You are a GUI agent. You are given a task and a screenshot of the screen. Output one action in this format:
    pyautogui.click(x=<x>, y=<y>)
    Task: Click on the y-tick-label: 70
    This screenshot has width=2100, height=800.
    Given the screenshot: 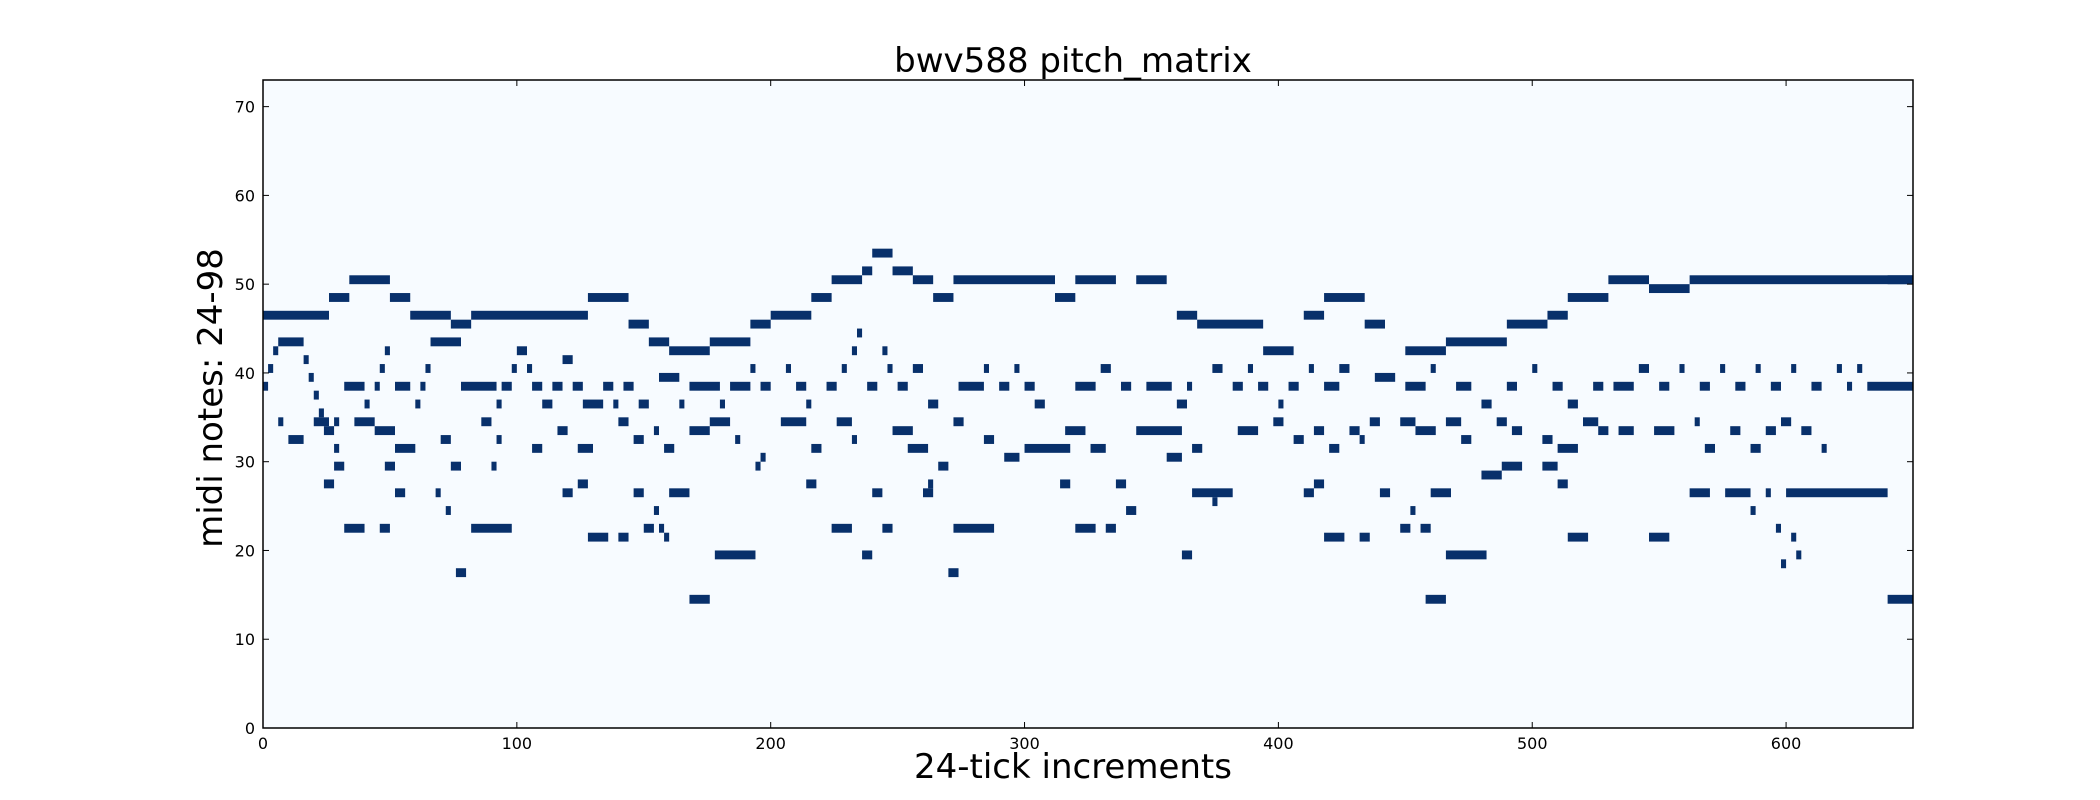 What is the action you would take?
    pyautogui.click(x=245, y=107)
    